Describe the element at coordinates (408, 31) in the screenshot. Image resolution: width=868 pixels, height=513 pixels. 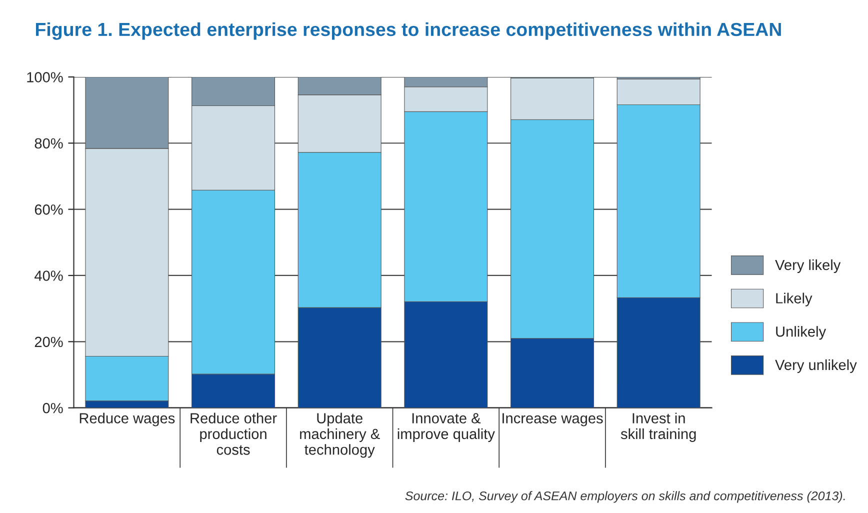
I see `chart-title: Figure 1. Expected enterprise responses to increase competitiveness within ASEAN` at that location.